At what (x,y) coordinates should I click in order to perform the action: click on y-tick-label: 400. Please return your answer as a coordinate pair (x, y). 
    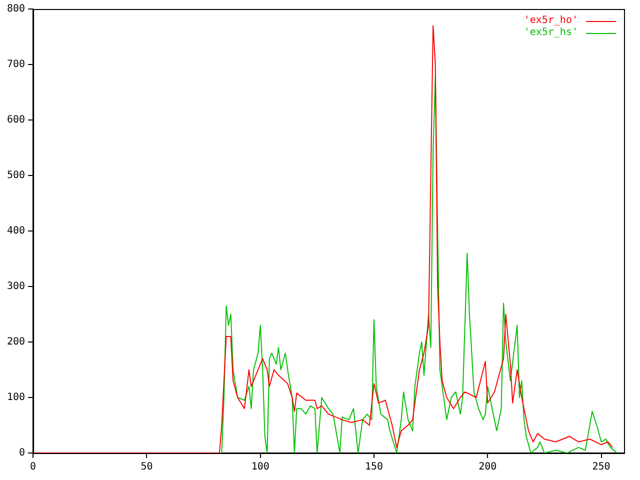
    Looking at the image, I should click on (16, 231).